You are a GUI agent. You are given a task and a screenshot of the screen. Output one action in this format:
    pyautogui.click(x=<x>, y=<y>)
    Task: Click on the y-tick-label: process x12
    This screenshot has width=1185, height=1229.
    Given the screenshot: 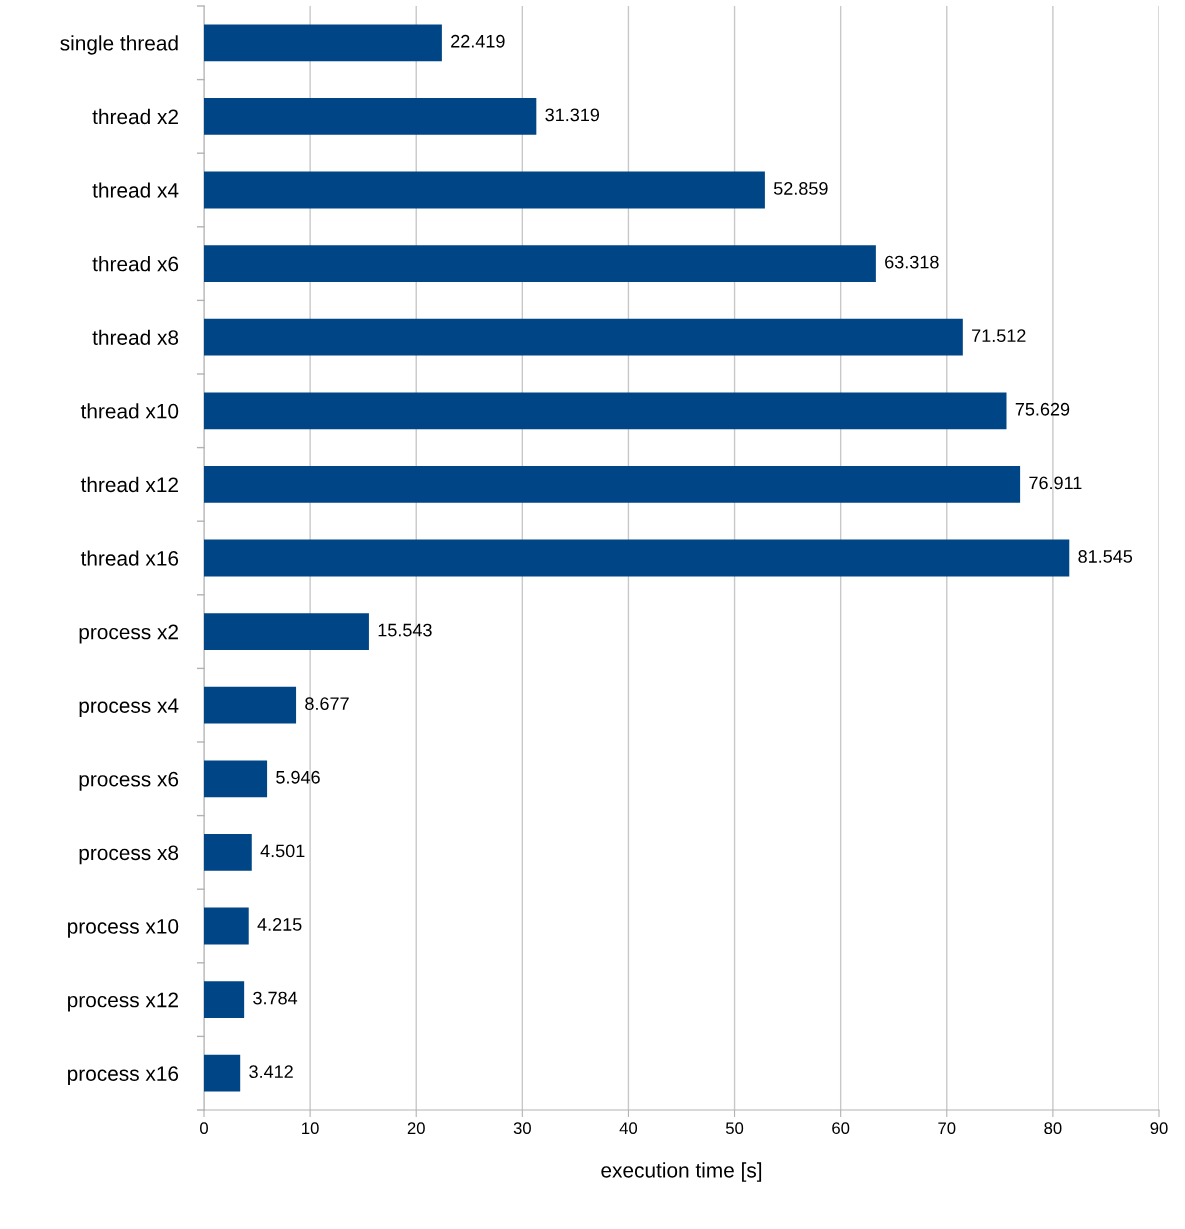 What is the action you would take?
    pyautogui.click(x=123, y=1002)
    